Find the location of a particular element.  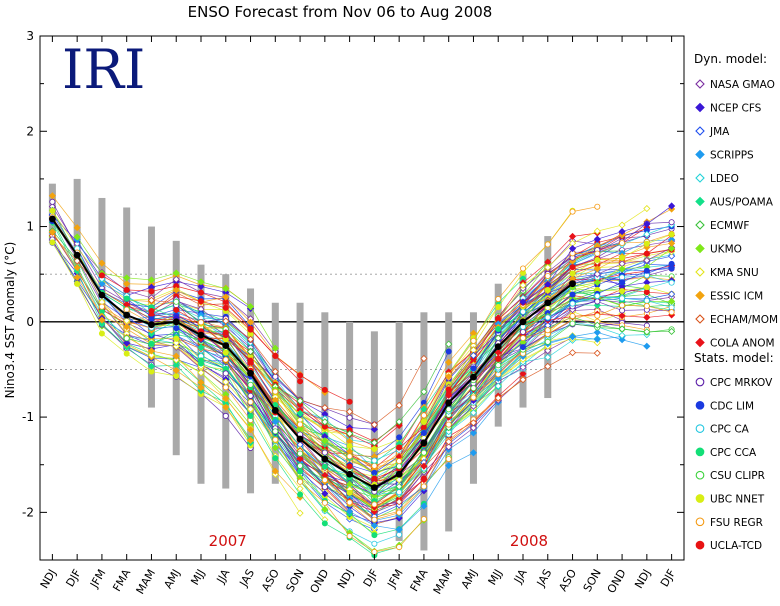

x-tick-label: JAS is located at coordinates (544, 578).